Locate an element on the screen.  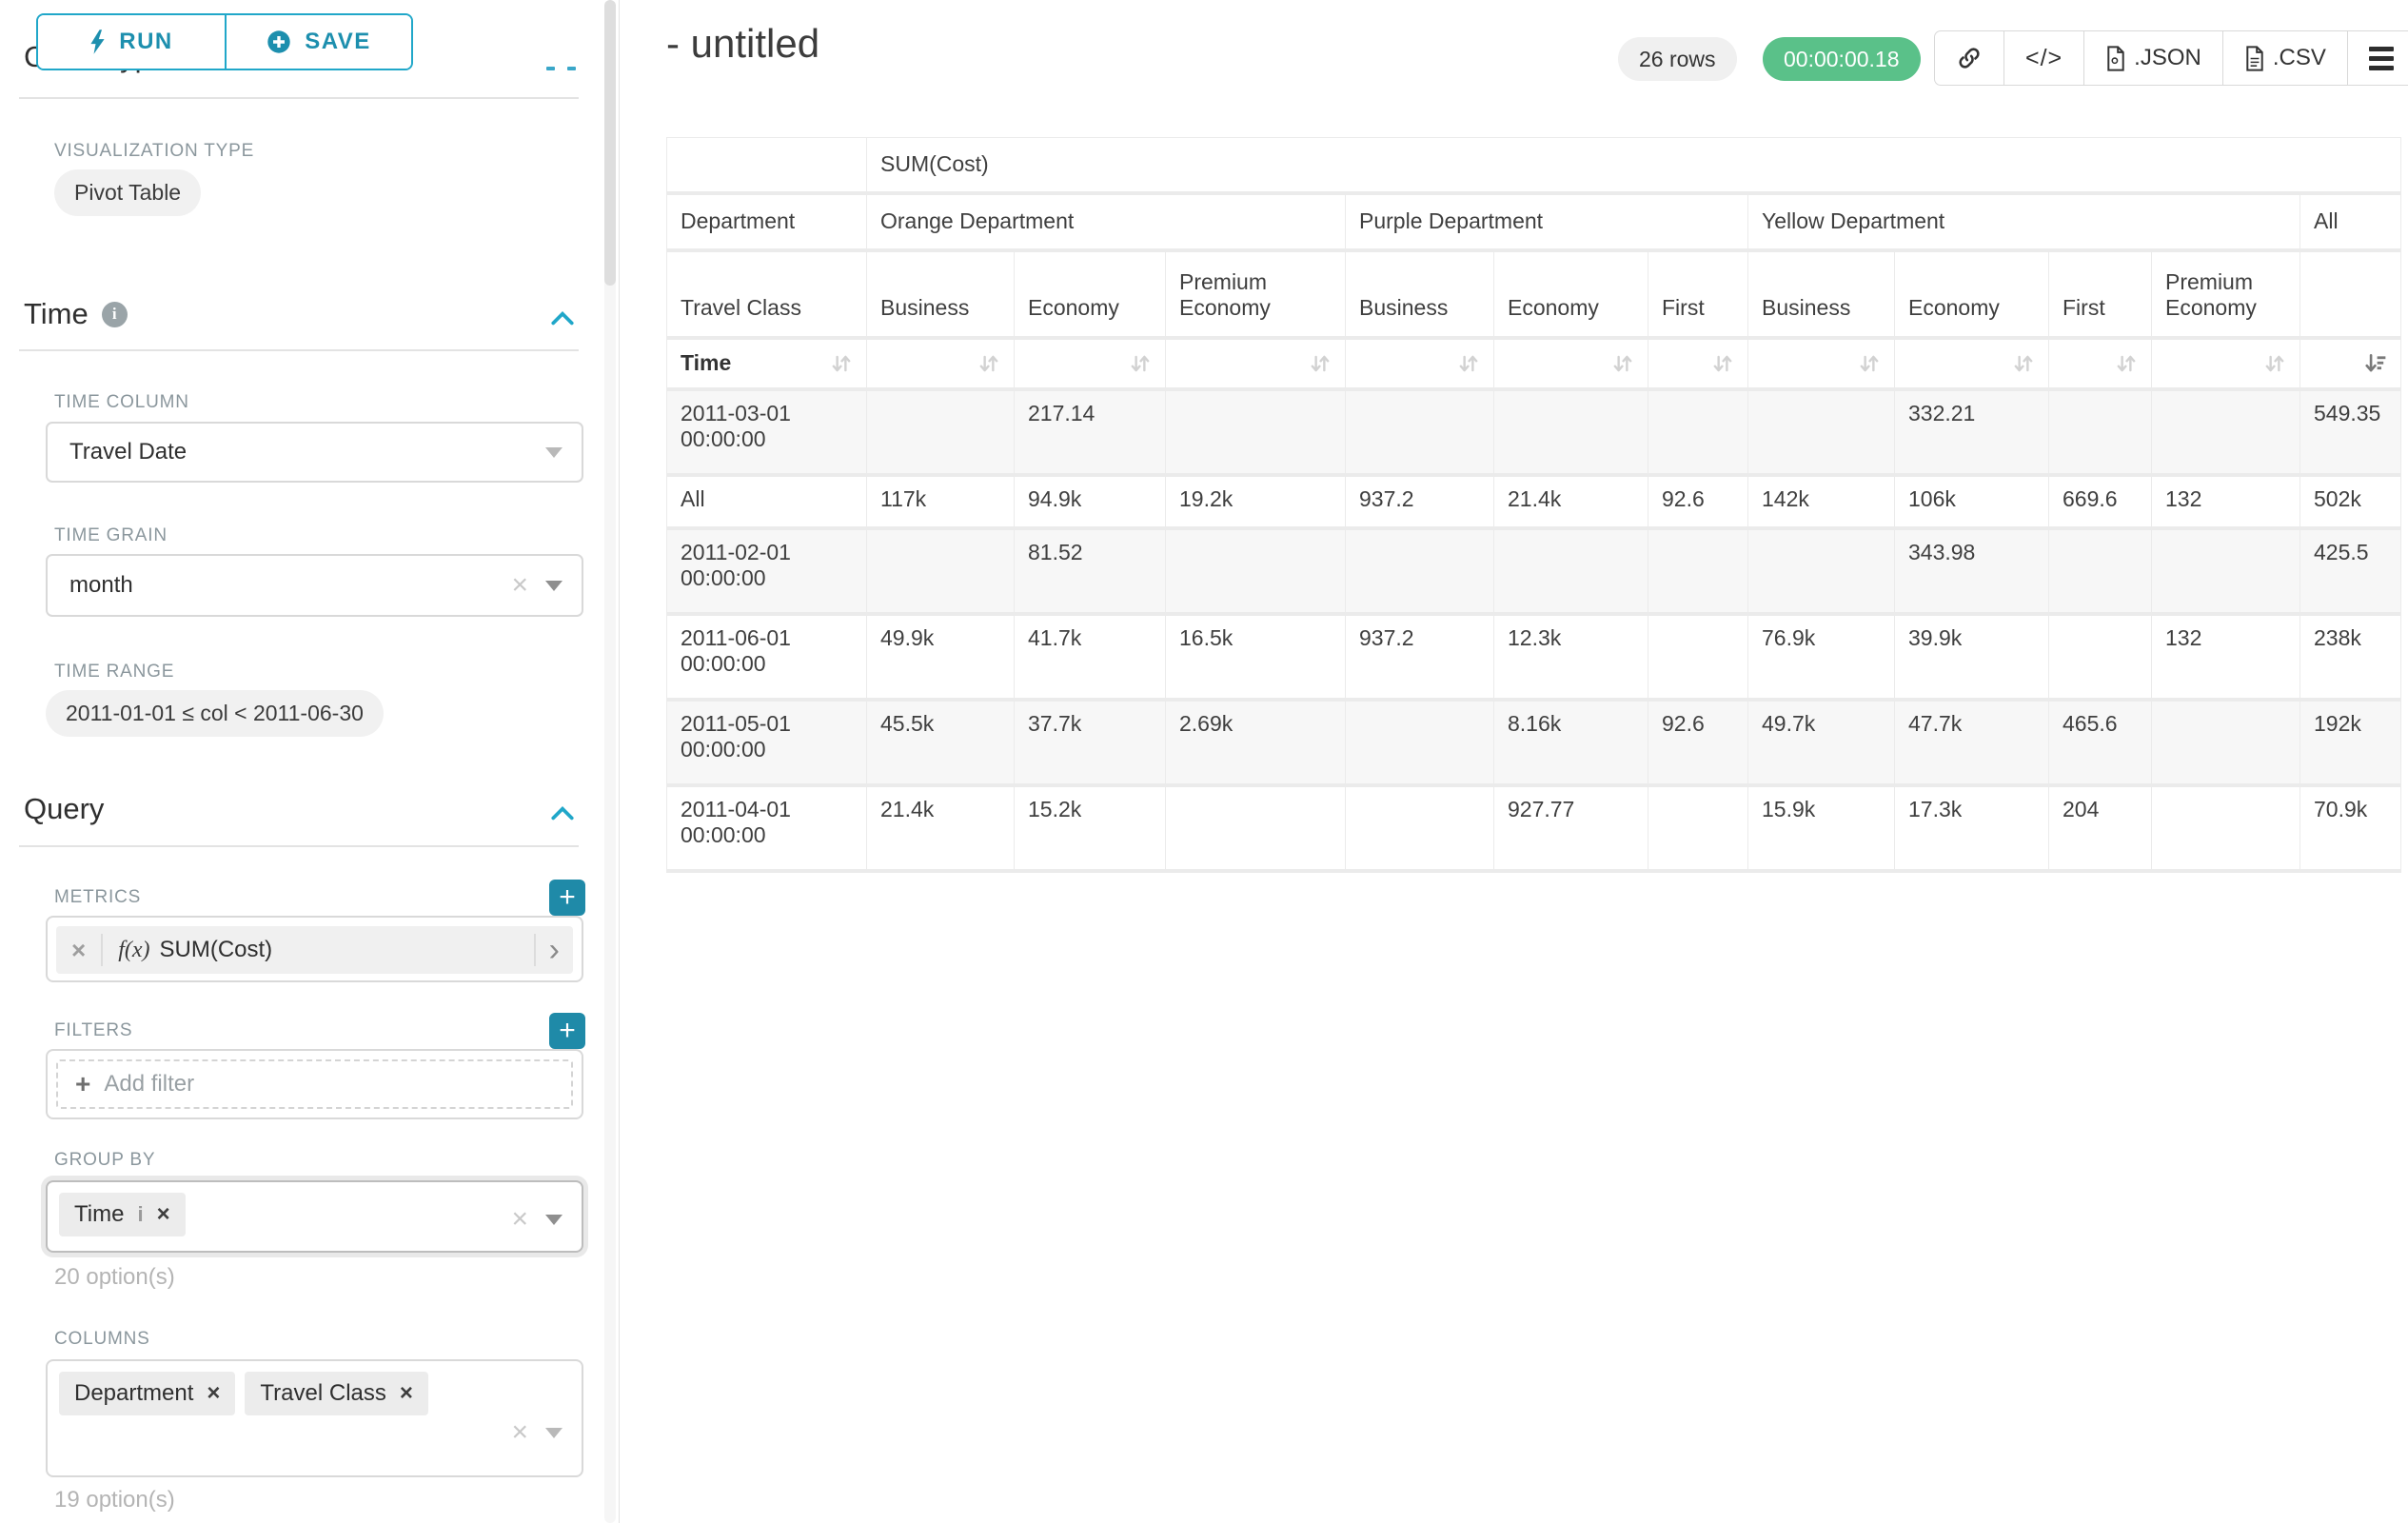
link-icon is located at coordinates (1969, 59).